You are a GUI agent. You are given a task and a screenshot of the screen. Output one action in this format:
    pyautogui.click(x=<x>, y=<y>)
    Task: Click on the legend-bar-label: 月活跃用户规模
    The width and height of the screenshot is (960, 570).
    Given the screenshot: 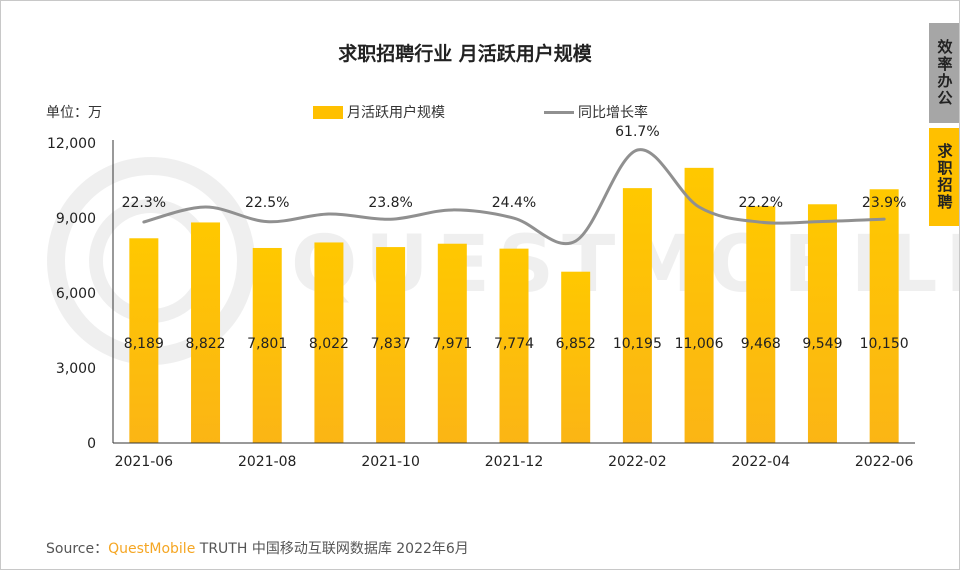 What is the action you would take?
    pyautogui.click(x=396, y=113)
    